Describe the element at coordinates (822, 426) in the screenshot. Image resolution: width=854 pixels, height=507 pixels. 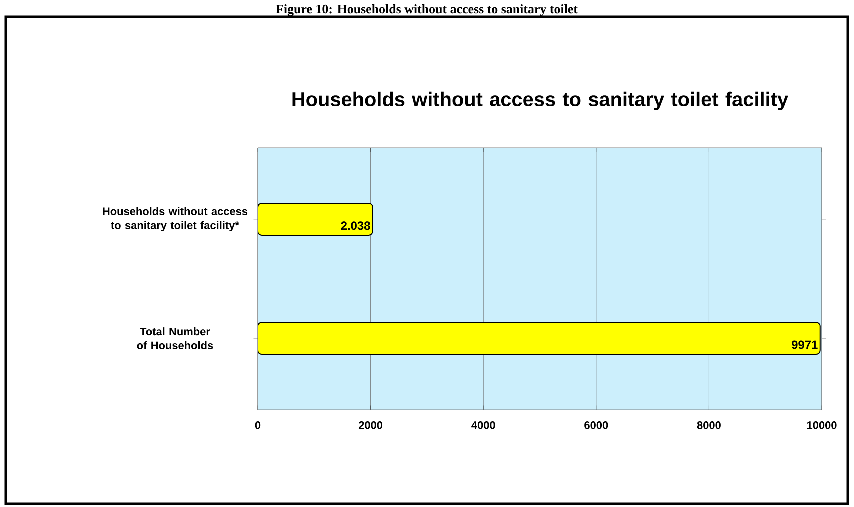
I see `x-tick-label: 10000` at that location.